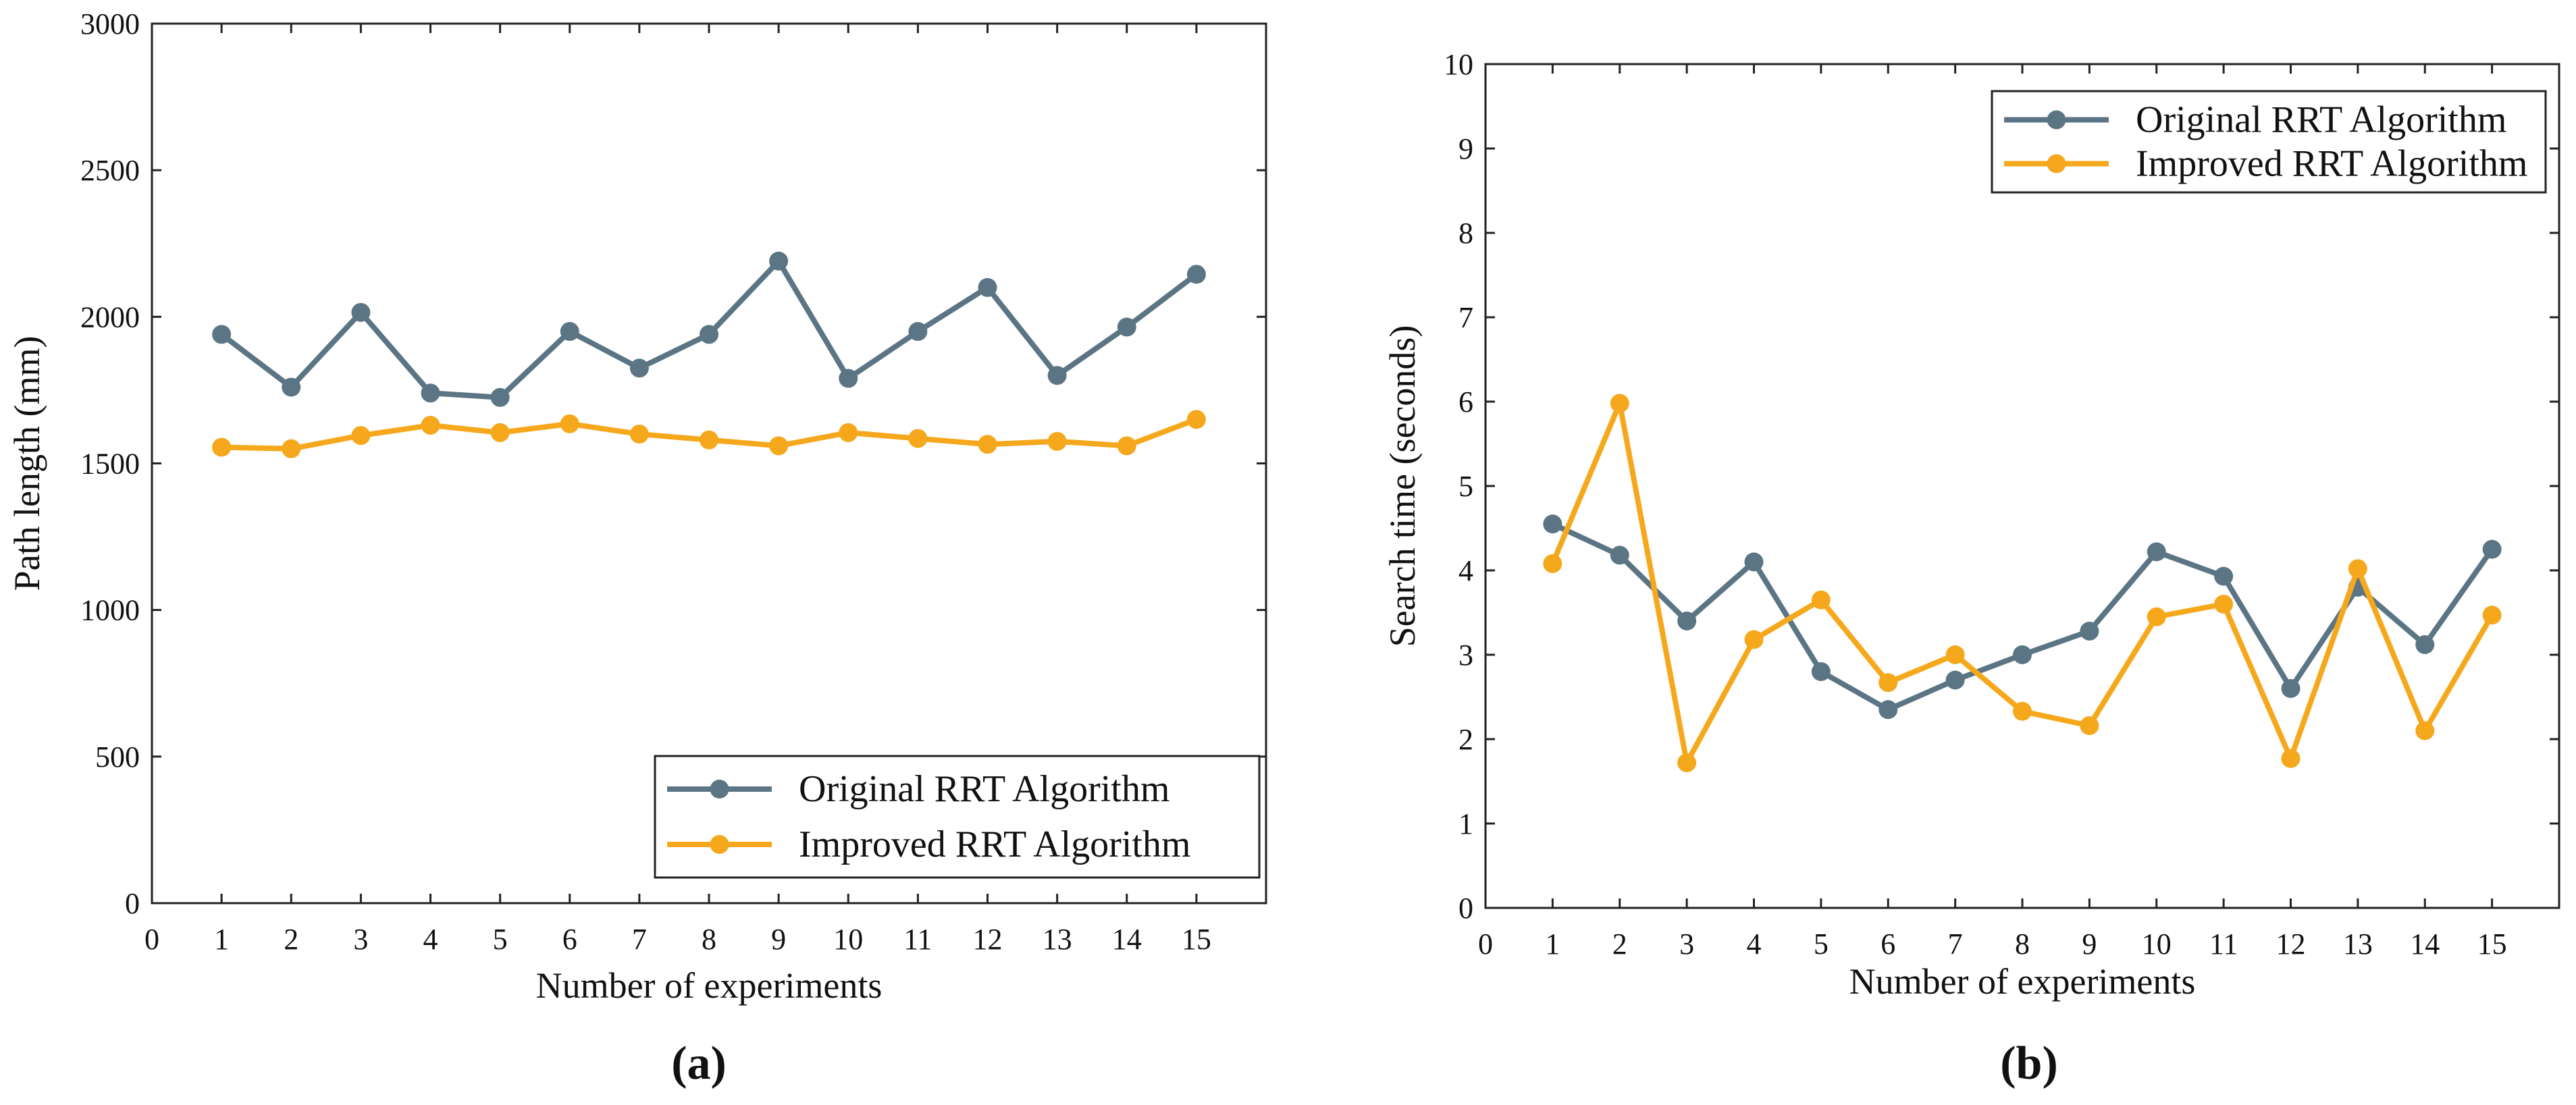  What do you see at coordinates (699, 1063) in the screenshot?
I see `panel-tag-a: (a)` at bounding box center [699, 1063].